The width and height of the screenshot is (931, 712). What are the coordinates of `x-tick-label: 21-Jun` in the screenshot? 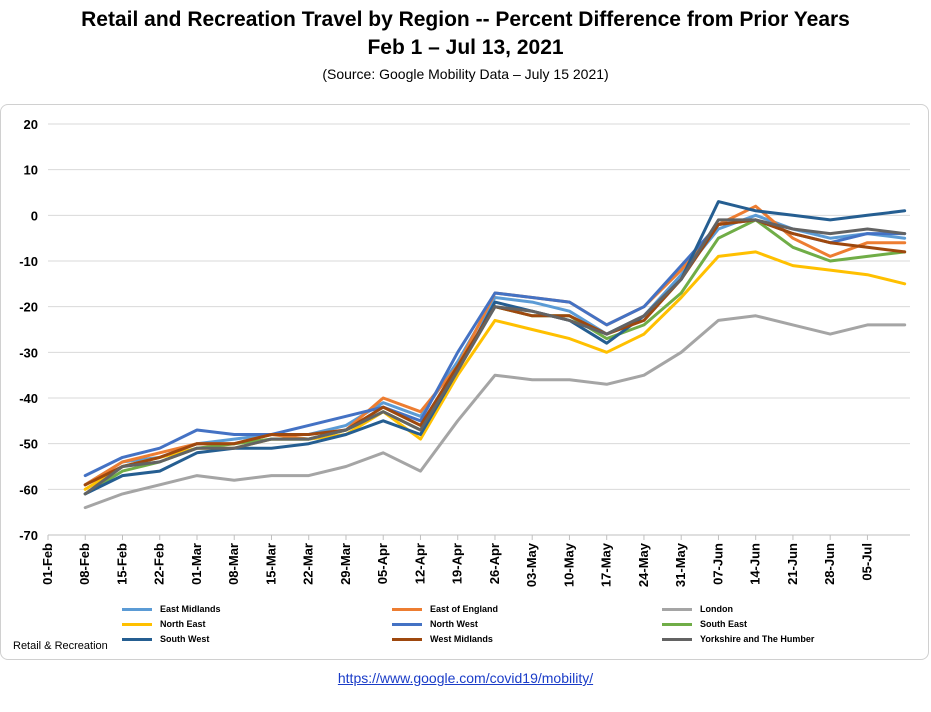 It's located at (792, 564).